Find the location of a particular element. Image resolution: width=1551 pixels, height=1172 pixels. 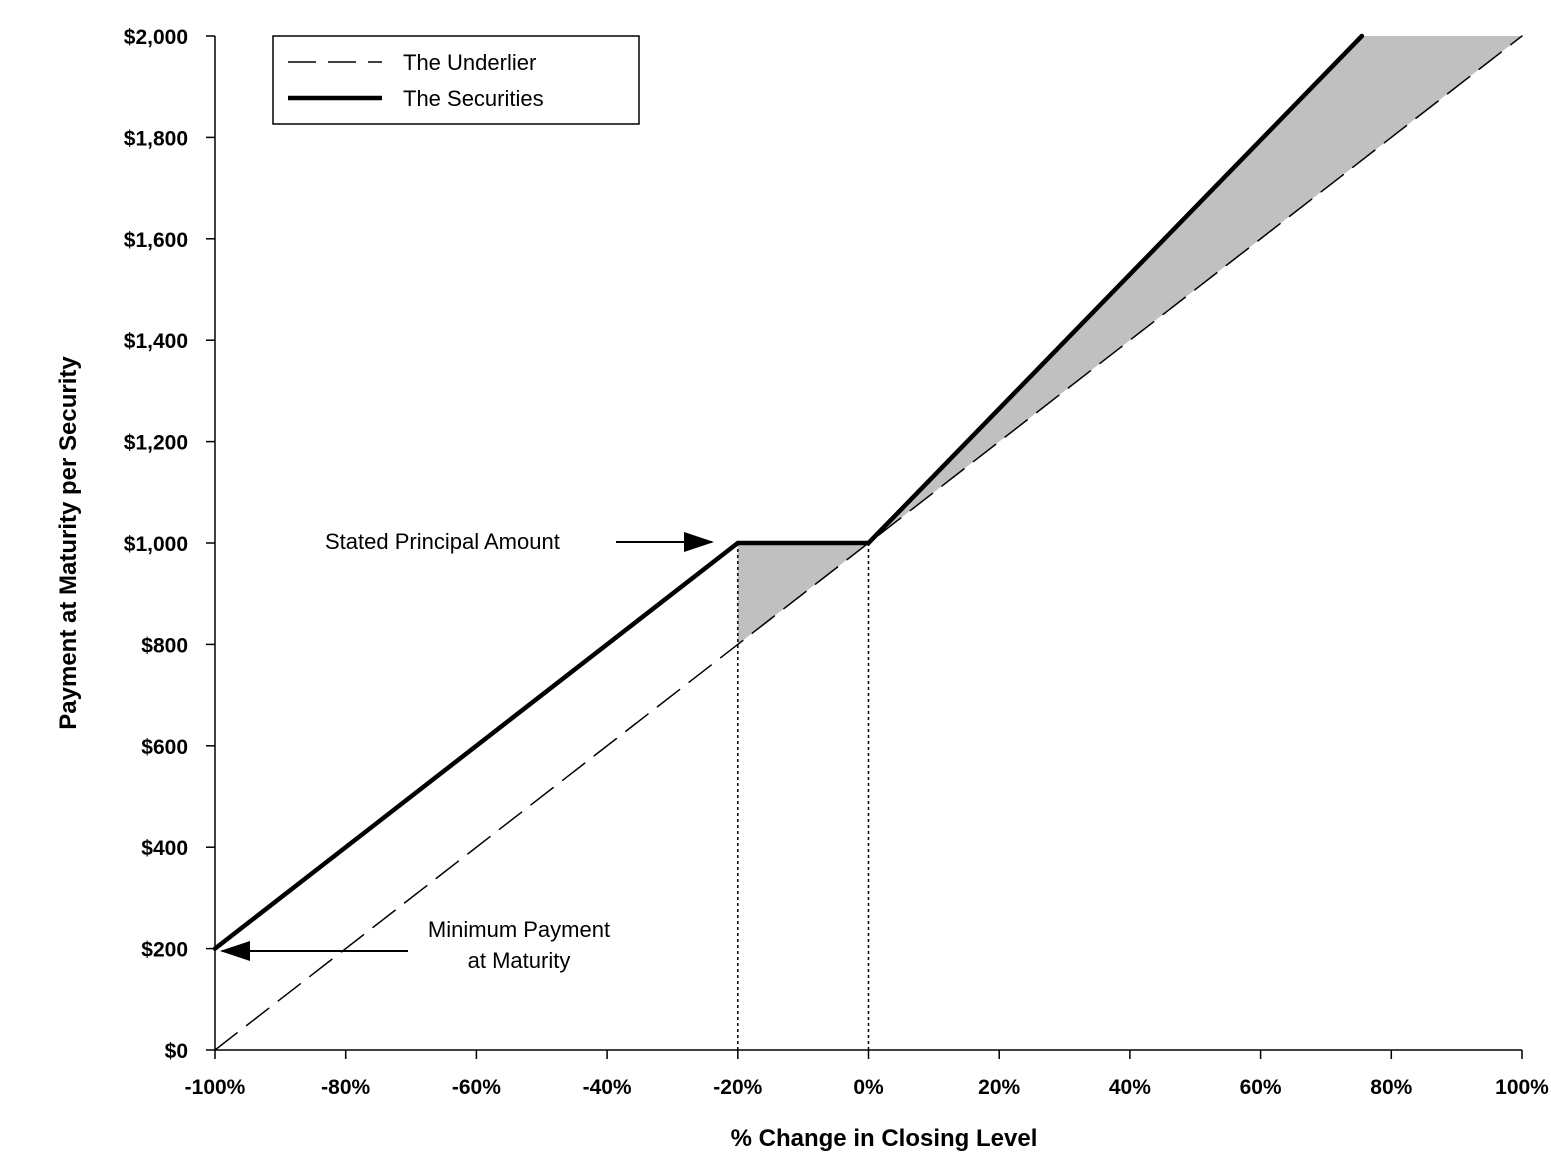

y-tick-label: $2,000 is located at coordinates (156, 37).